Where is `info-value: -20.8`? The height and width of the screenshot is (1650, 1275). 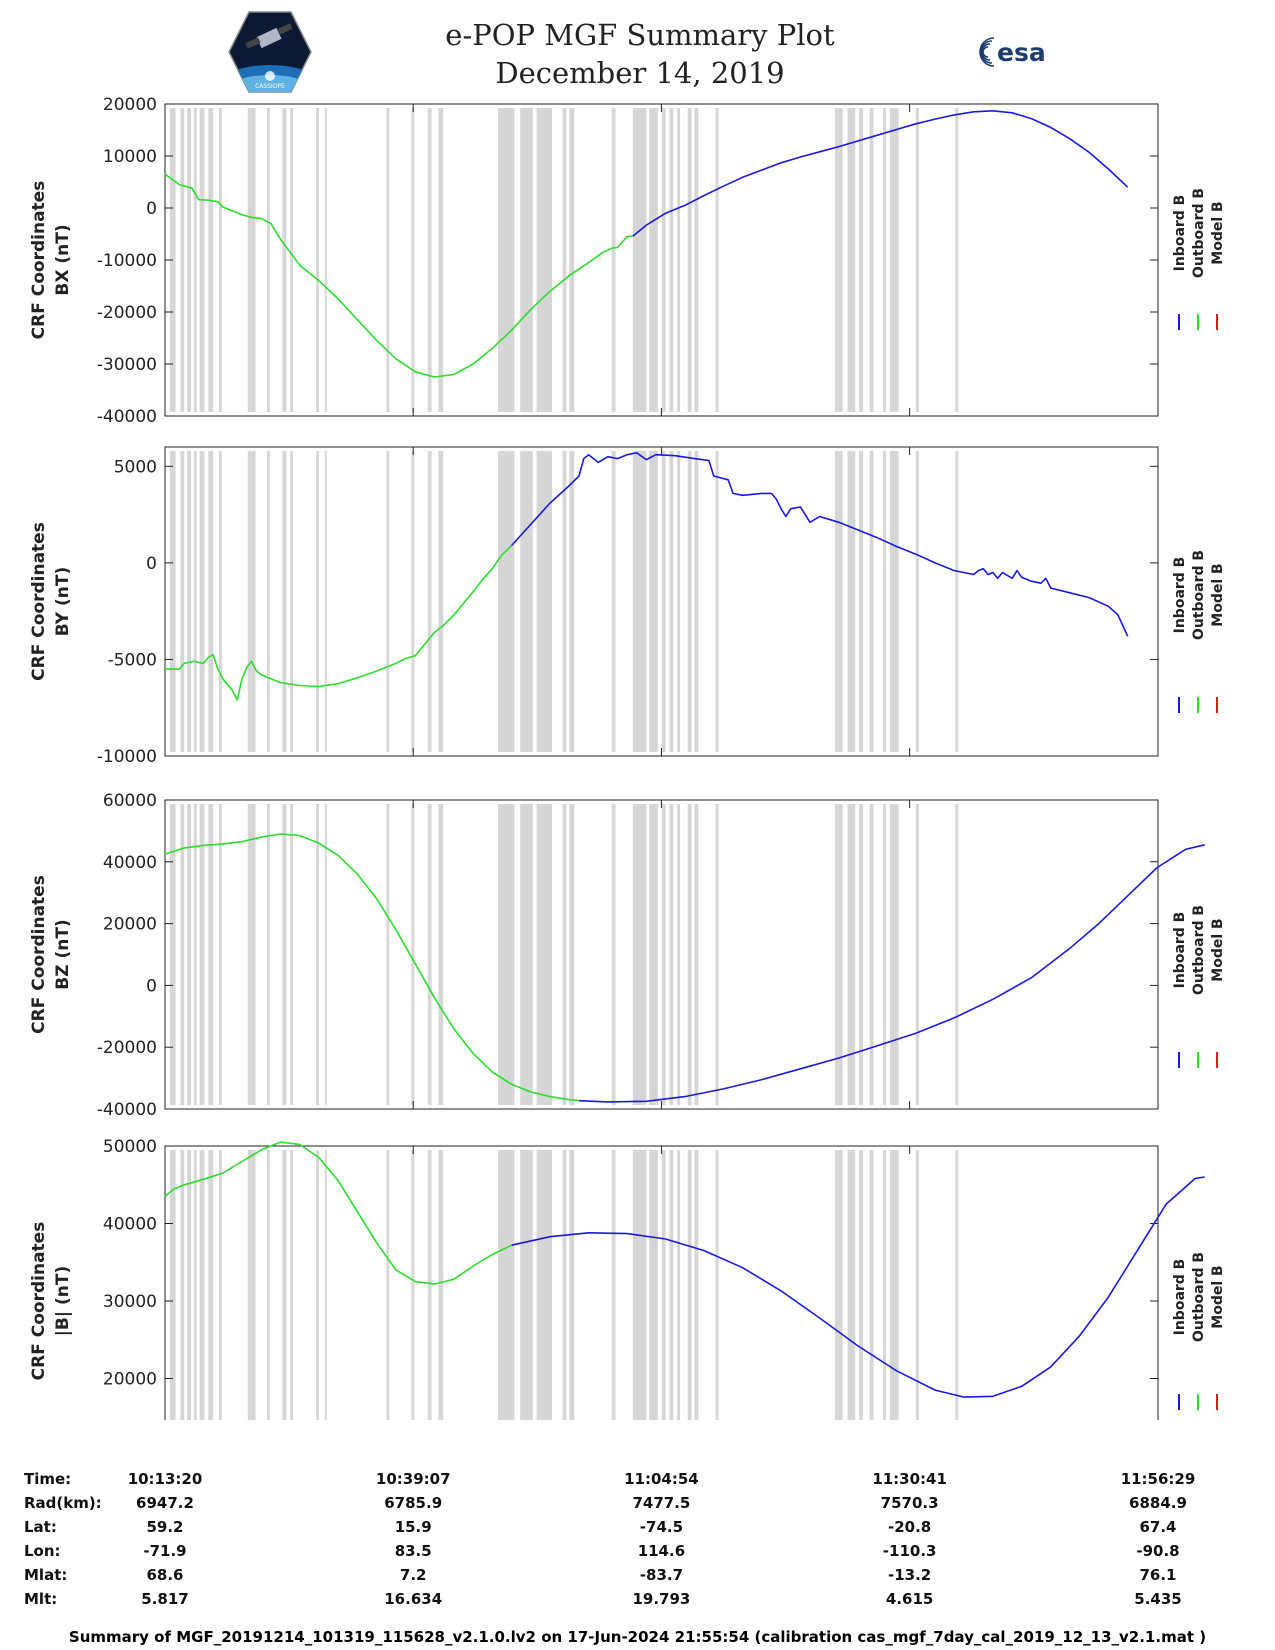 info-value: -20.8 is located at coordinates (910, 1527).